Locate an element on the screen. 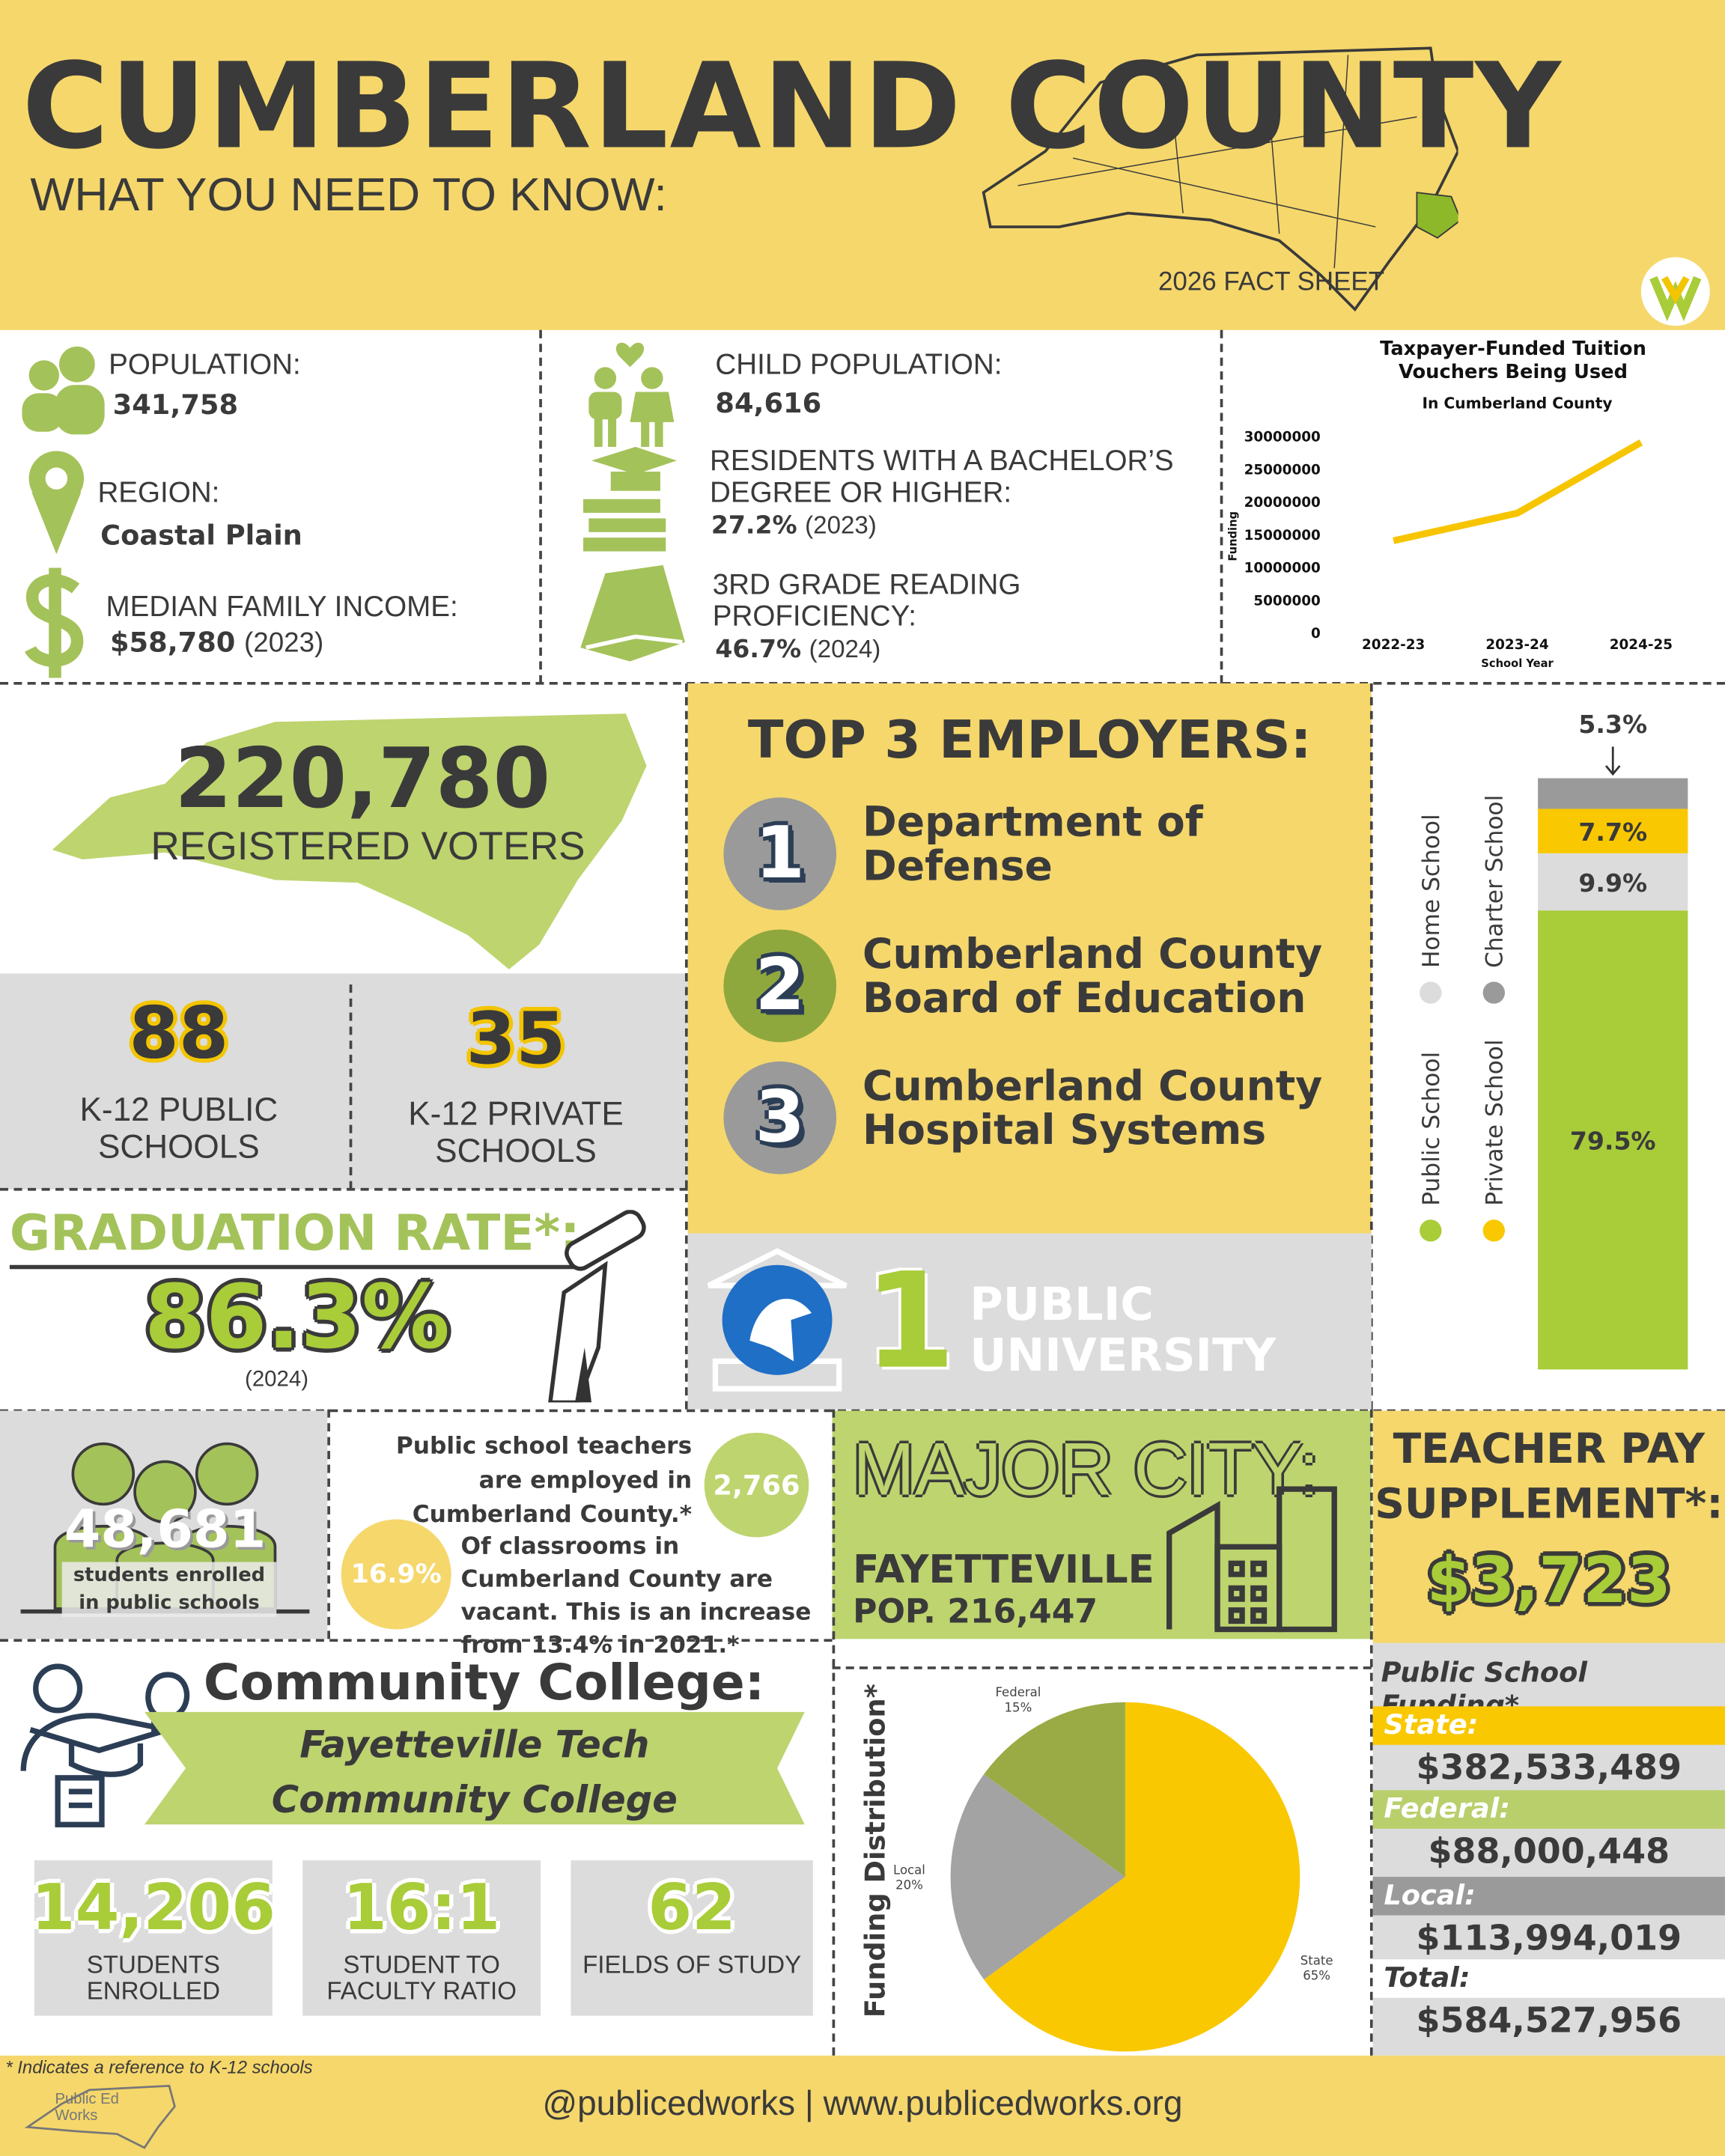  income-year: (2023) is located at coordinates (284, 643).